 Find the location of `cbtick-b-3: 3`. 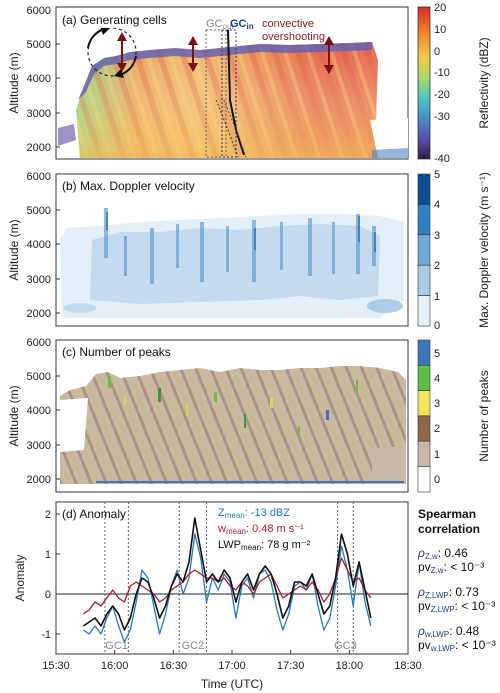

cbtick-b-3: 3 is located at coordinates (437, 236).